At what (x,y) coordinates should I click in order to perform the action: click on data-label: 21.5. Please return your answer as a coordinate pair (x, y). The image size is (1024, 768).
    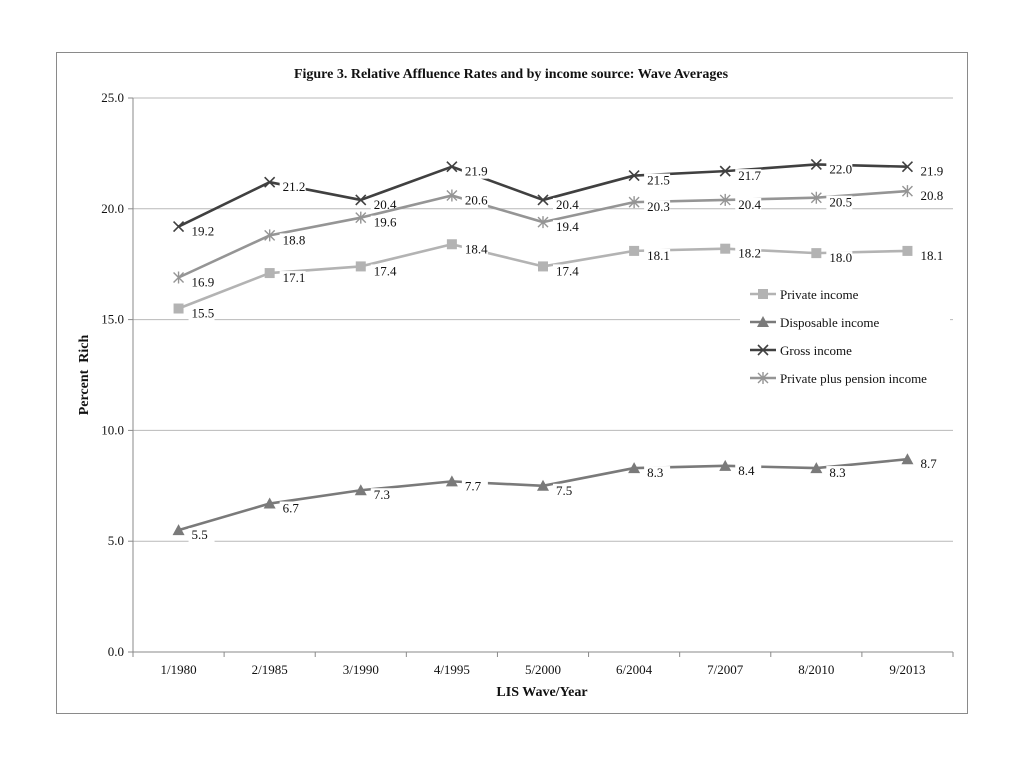
    Looking at the image, I should click on (658, 180).